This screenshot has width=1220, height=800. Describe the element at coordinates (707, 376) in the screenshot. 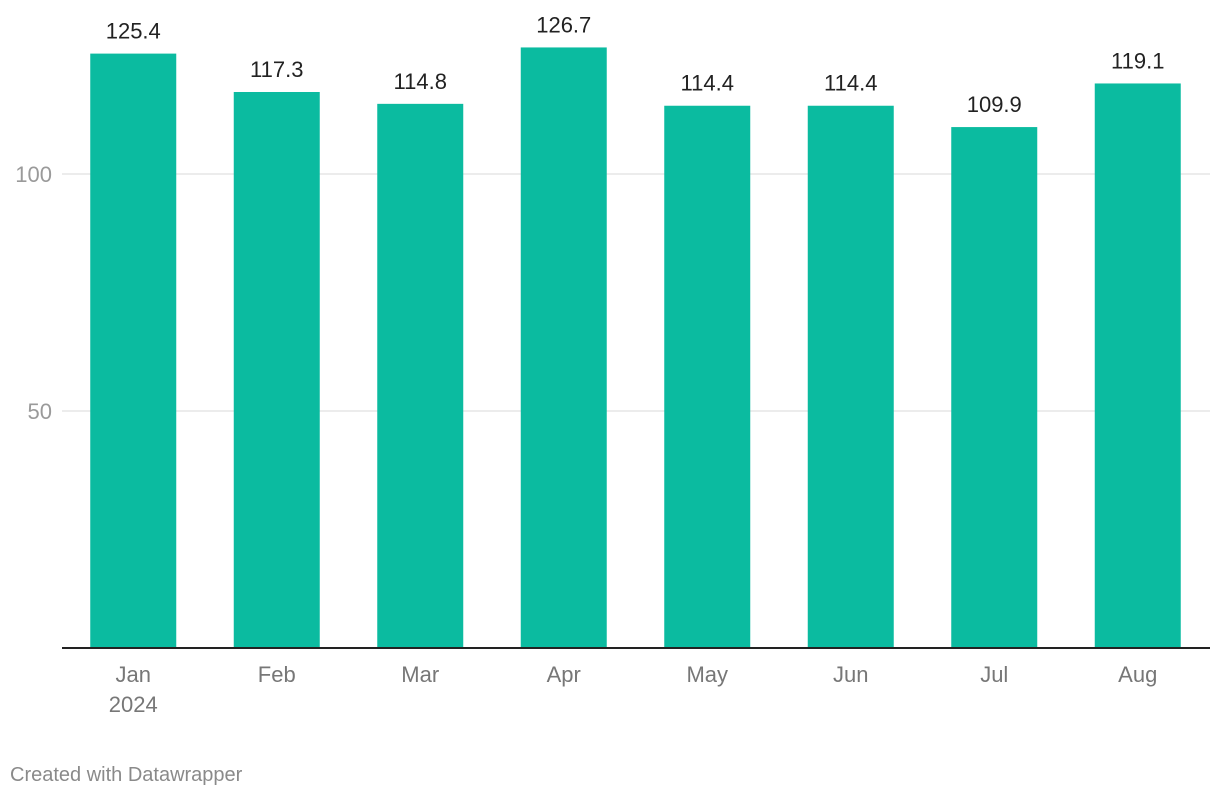

I see `bar-may` at that location.